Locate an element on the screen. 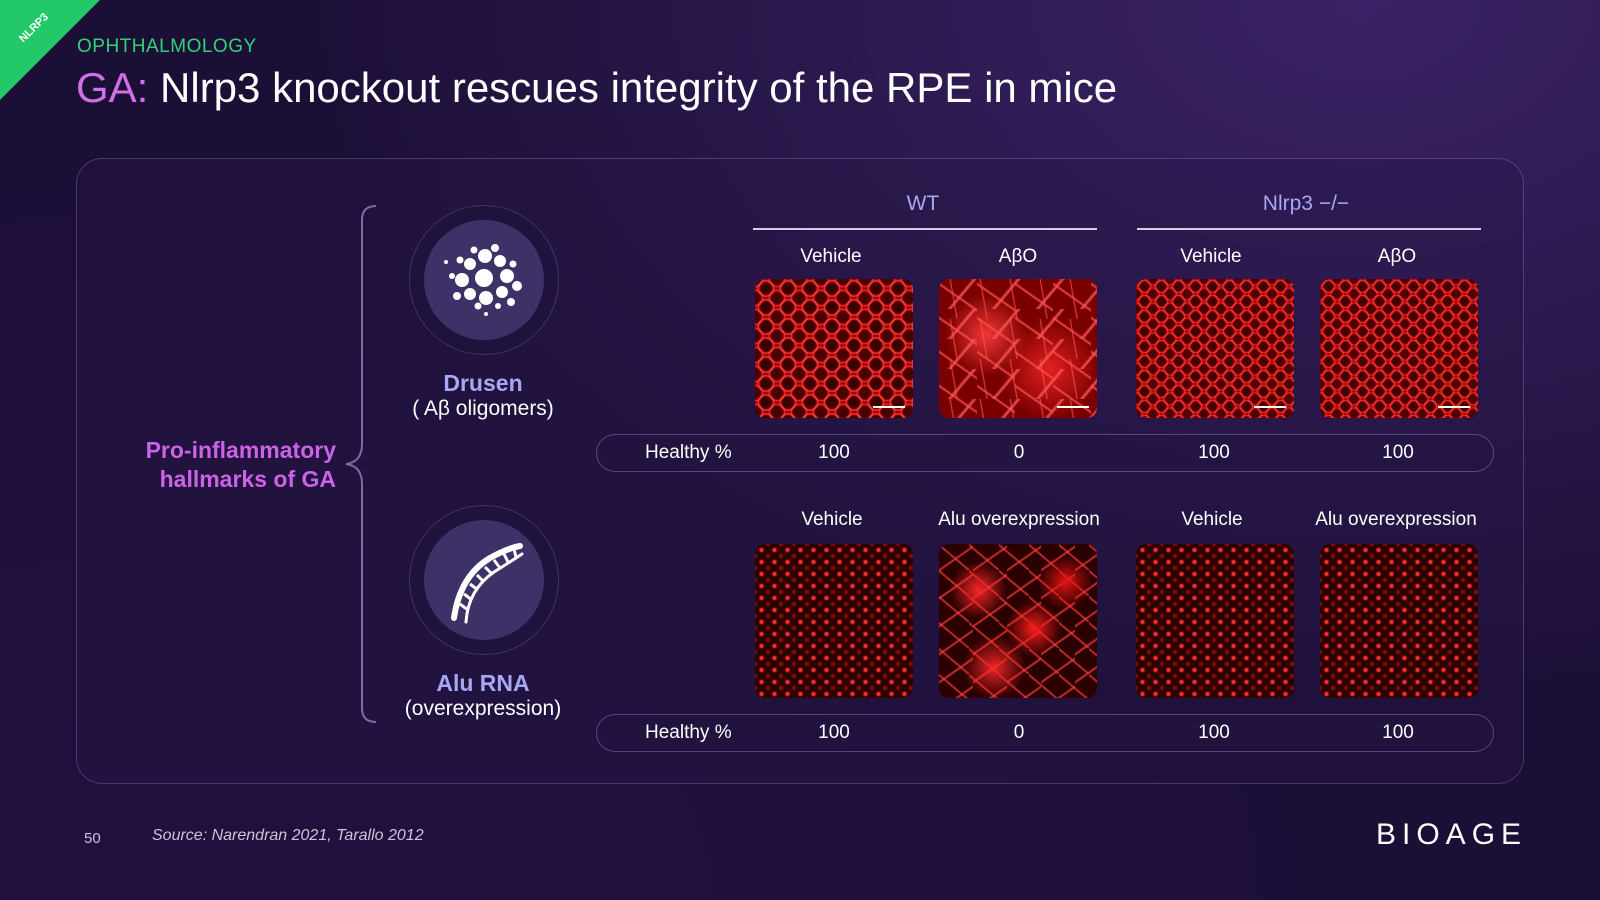  source-citation: Source: Narendran 2021, Tarallo 2012 is located at coordinates (288, 835).